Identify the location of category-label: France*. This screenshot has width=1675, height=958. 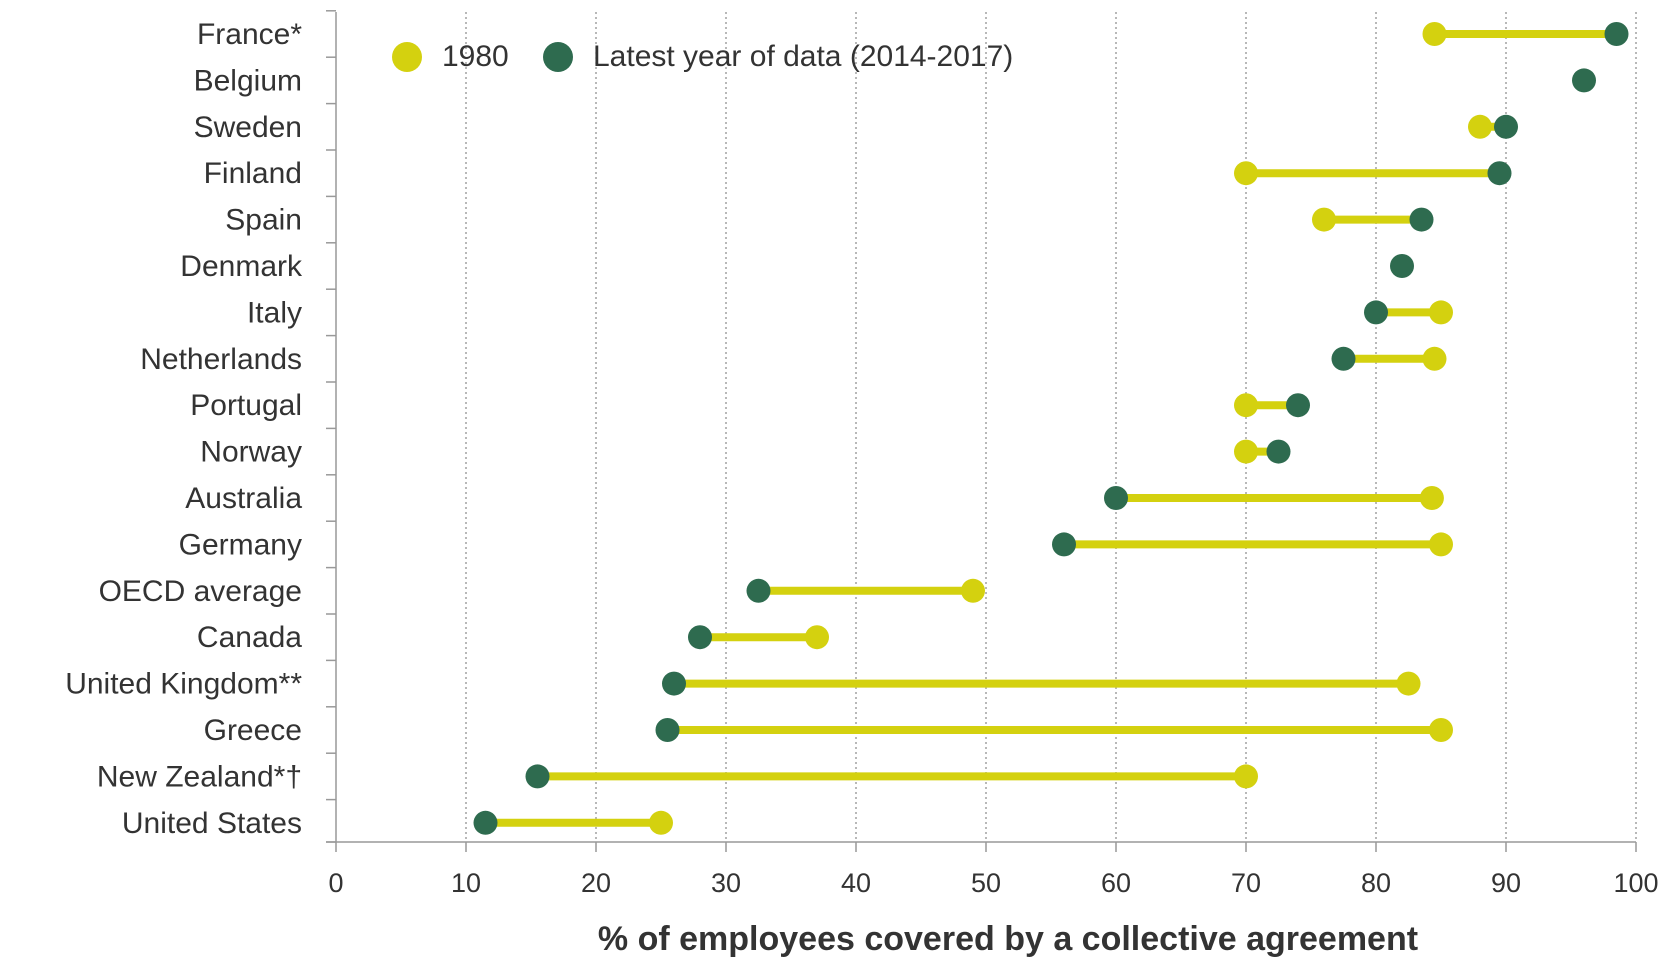
(249, 34).